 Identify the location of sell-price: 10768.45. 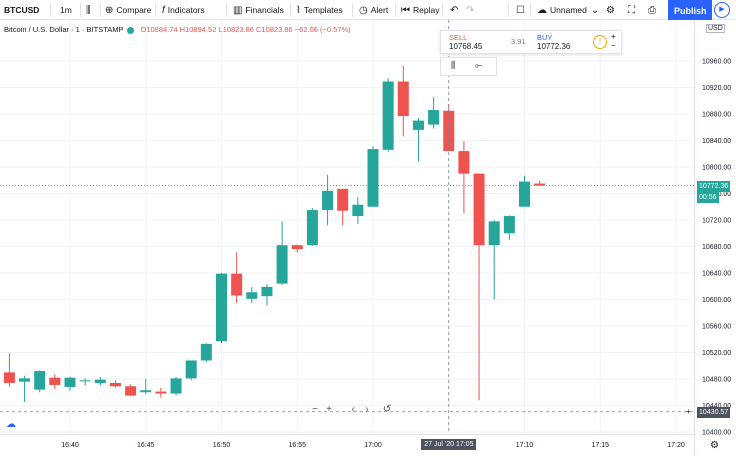
(466, 46).